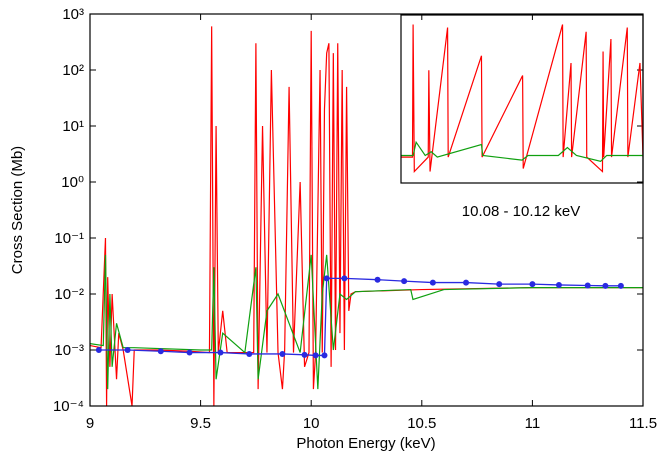 Image resolution: width=665 pixels, height=460 pixels. I want to click on y-axis-title: Cross Section (Mb), so click(17, 210).